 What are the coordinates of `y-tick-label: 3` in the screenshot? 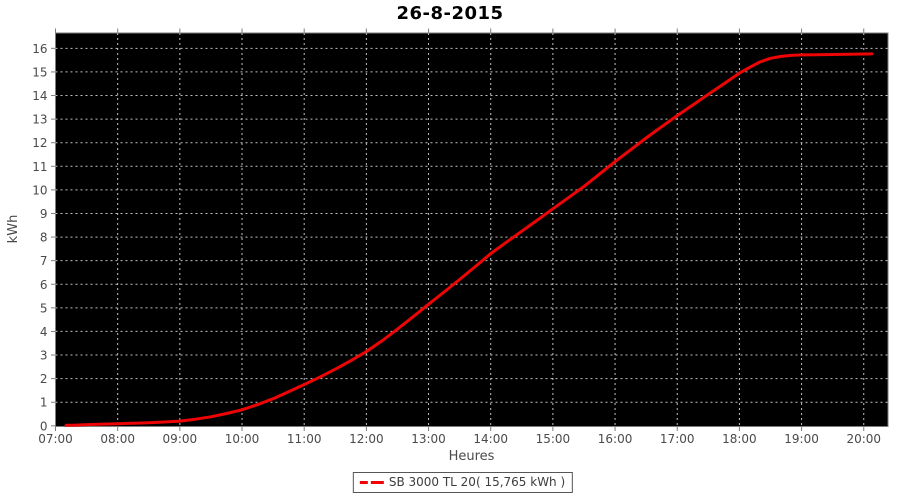 It's located at (44, 356).